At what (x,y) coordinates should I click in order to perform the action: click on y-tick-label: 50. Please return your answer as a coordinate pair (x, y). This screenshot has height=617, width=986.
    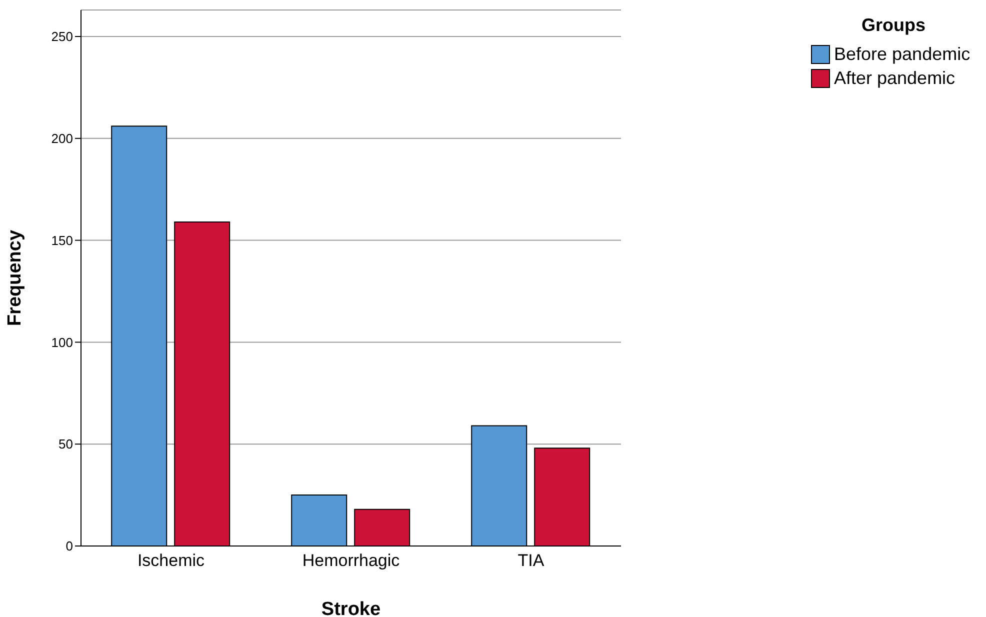
    Looking at the image, I should click on (65, 444).